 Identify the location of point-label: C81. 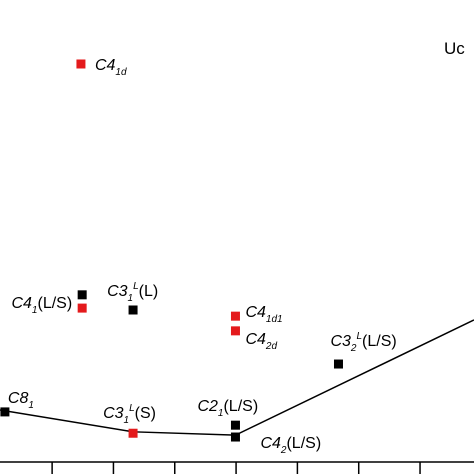
(21, 400).